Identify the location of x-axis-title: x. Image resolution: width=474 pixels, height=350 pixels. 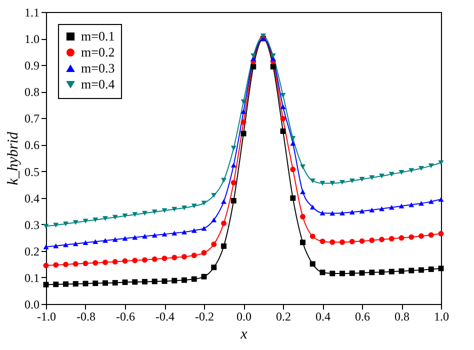
(244, 334).